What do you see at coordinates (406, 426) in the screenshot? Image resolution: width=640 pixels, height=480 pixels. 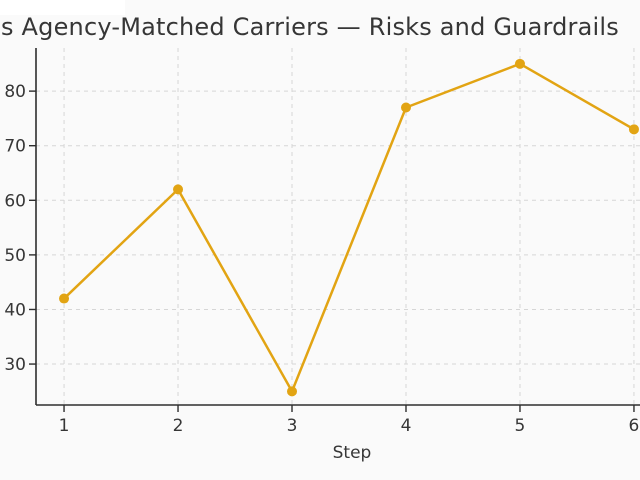 I see `x-tick-label: 4` at bounding box center [406, 426].